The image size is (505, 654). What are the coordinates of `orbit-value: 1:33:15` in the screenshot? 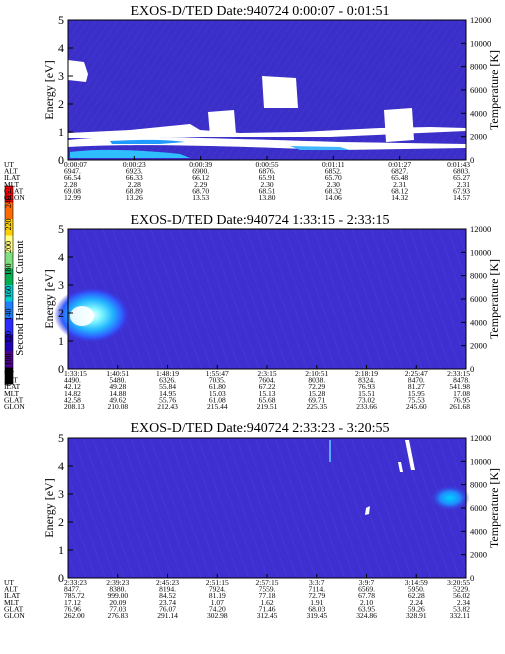 It's located at (75, 373).